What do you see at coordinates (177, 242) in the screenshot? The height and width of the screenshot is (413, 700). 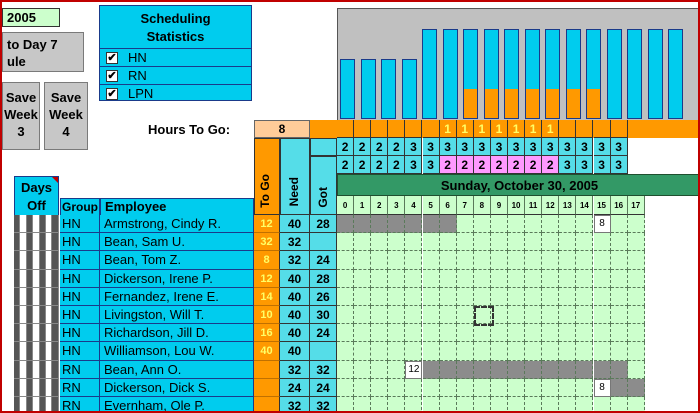 I see `employee-name-cell: Bean, Sam U.` at bounding box center [177, 242].